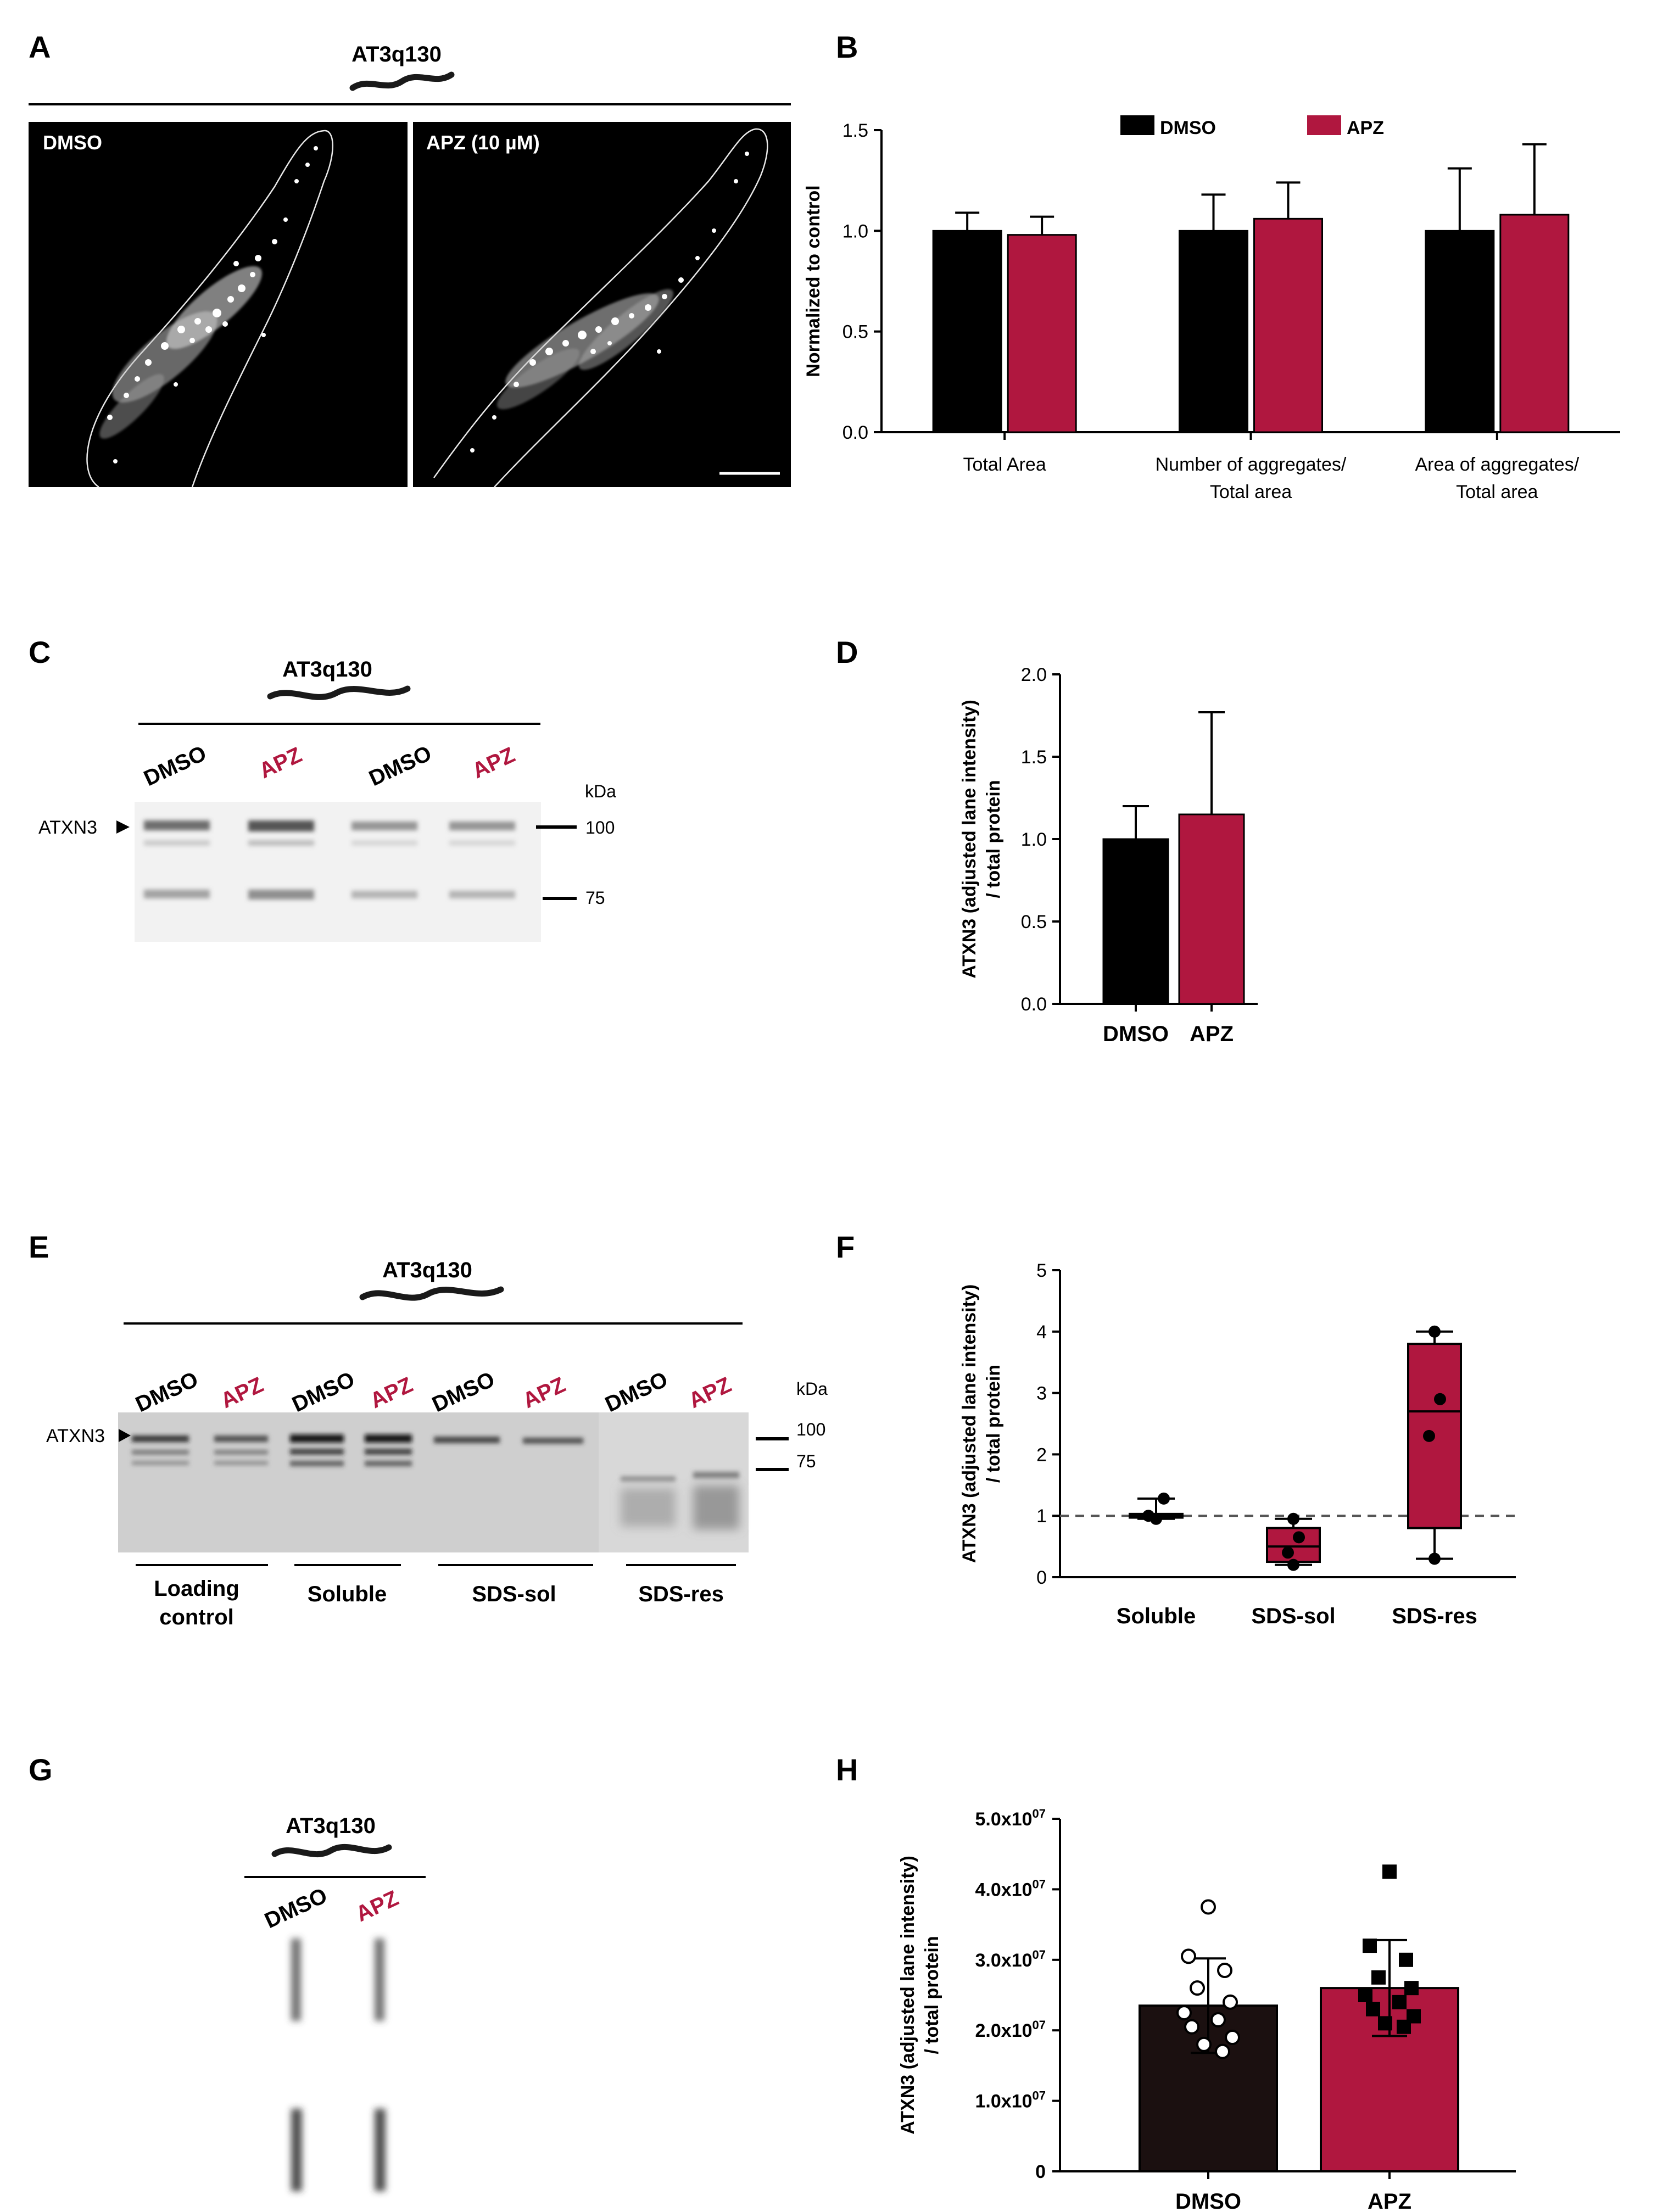 The height and width of the screenshot is (2212, 1674). I want to click on box, so click(1293, 1545).